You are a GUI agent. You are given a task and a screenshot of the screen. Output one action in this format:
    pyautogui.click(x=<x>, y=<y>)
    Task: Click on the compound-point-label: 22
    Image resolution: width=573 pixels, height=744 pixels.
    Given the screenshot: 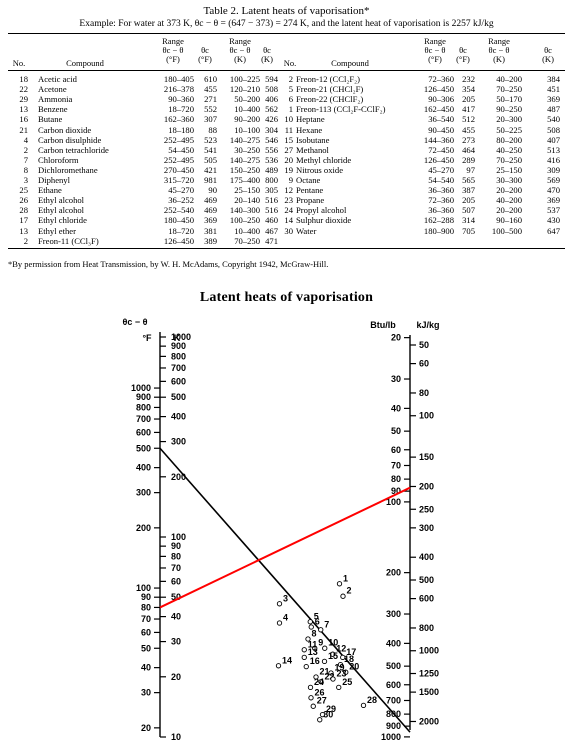 What is the action you would take?
    pyautogui.click(x=330, y=676)
    